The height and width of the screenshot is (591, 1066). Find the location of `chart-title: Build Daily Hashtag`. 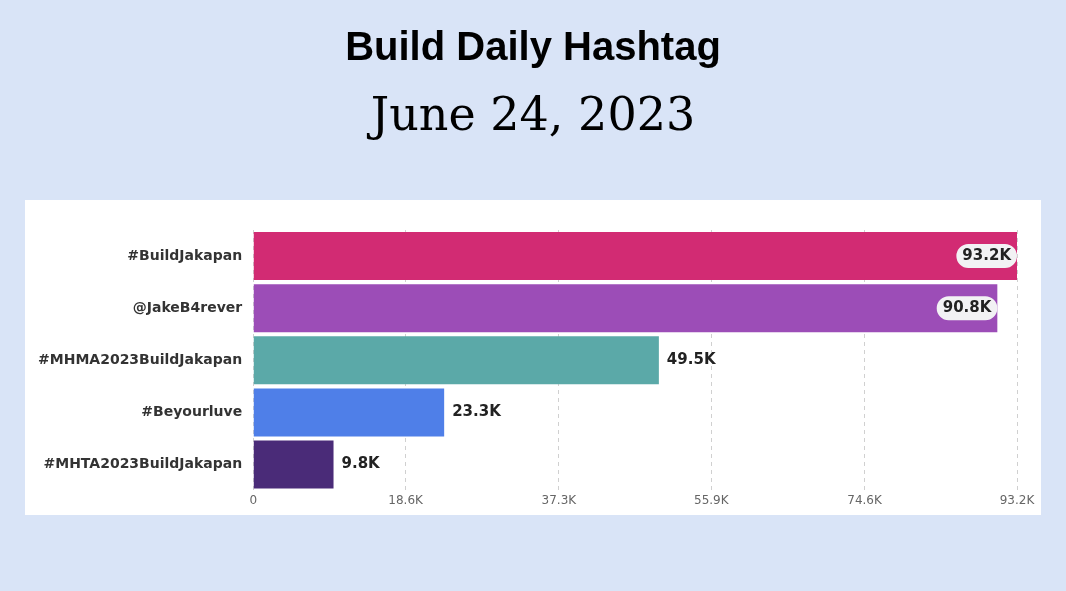

chart-title: Build Daily Hashtag is located at coordinates (533, 46).